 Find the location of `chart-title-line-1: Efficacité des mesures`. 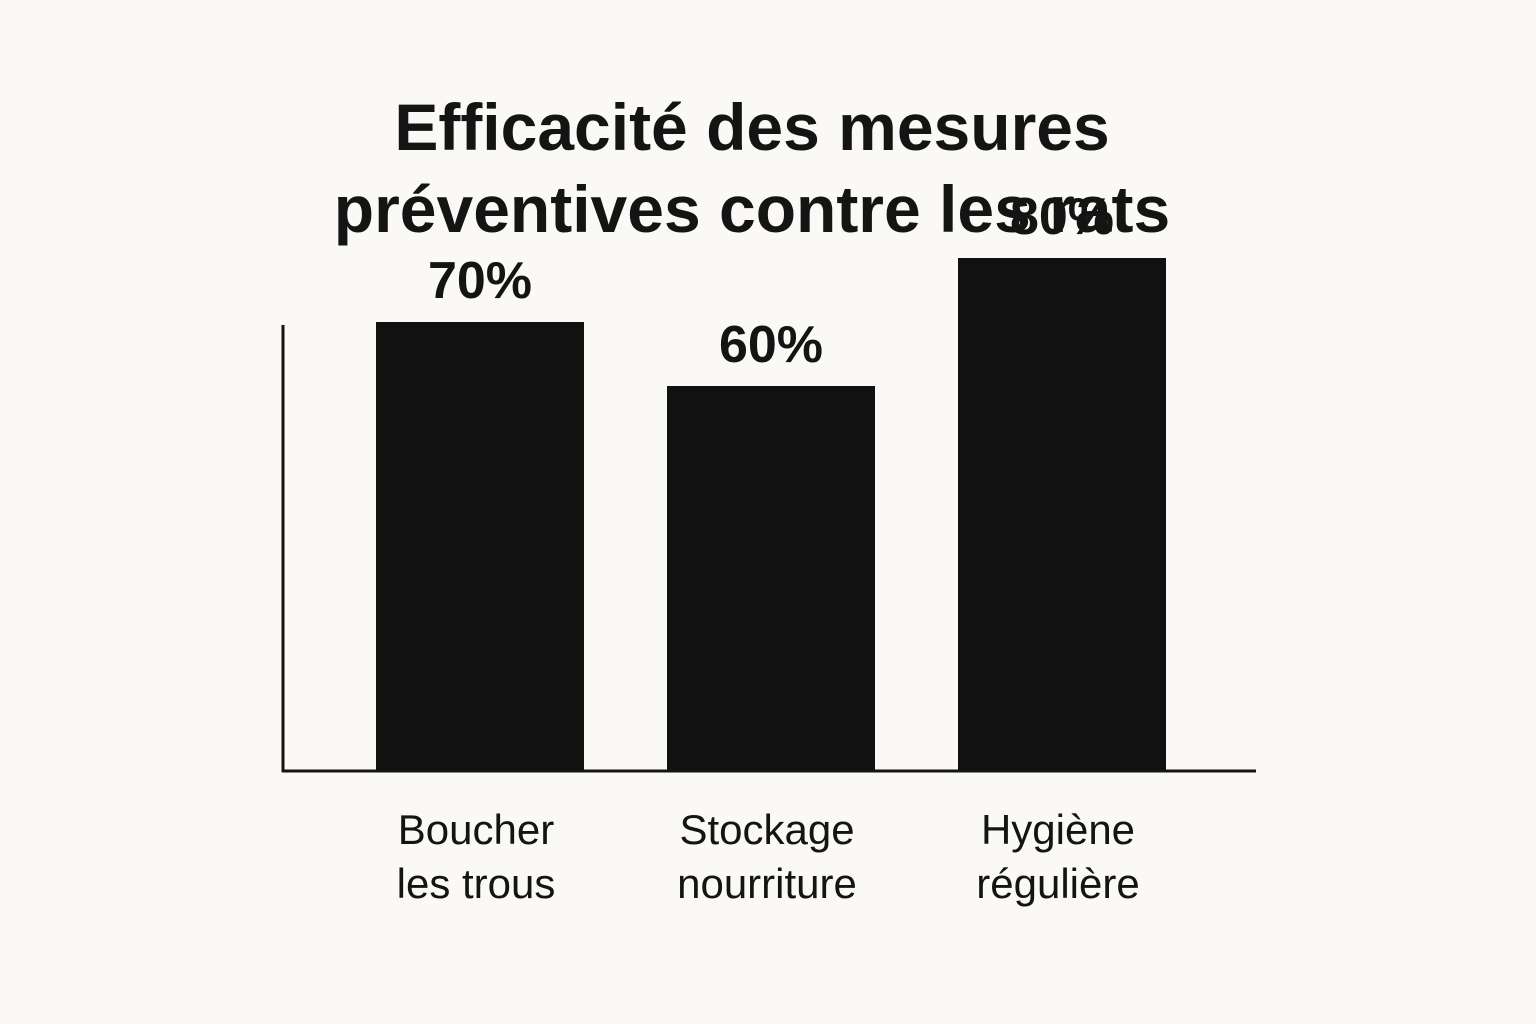

chart-title-line-1: Efficacité des mesures is located at coordinates (752, 127).